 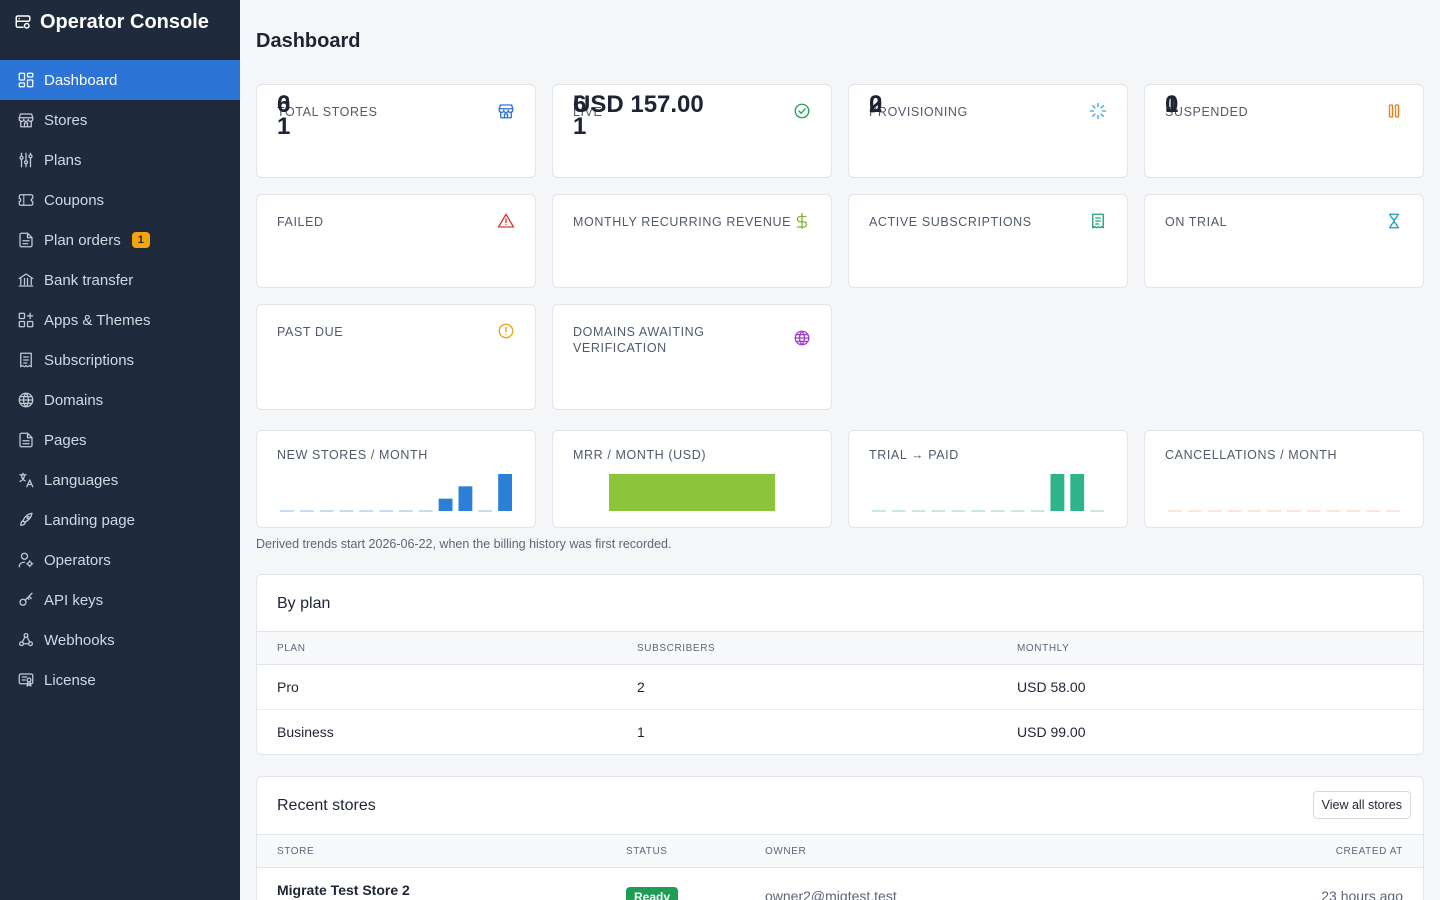 What do you see at coordinates (918, 112) in the screenshot?
I see `stat-label: PROVISIONING` at bounding box center [918, 112].